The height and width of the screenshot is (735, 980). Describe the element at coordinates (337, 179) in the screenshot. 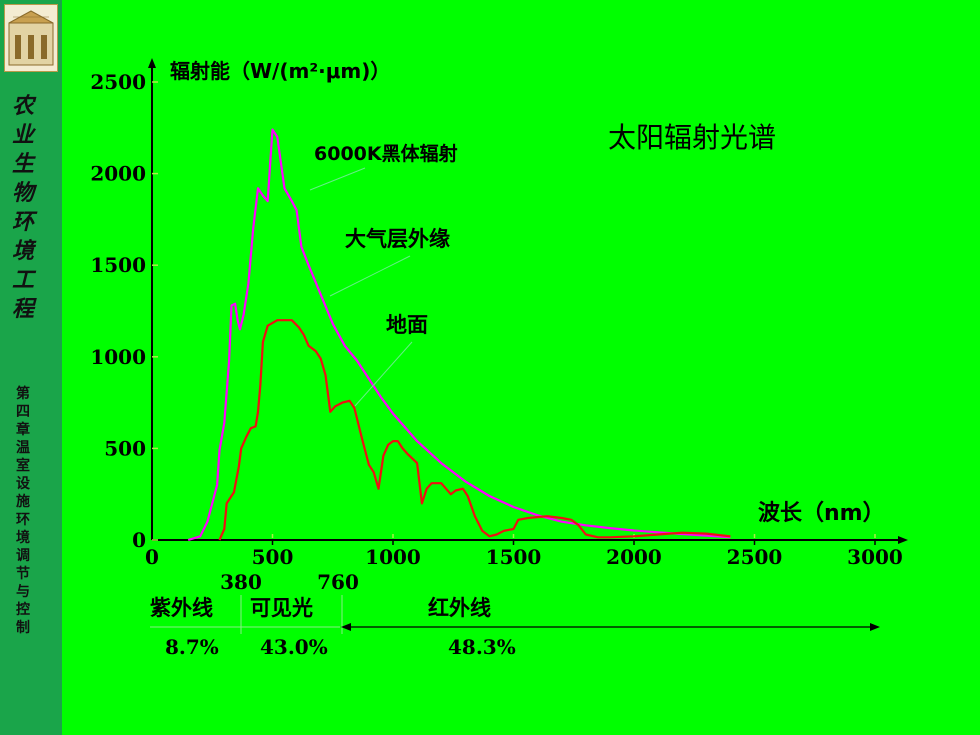

I see `leader-line-blackbody` at that location.